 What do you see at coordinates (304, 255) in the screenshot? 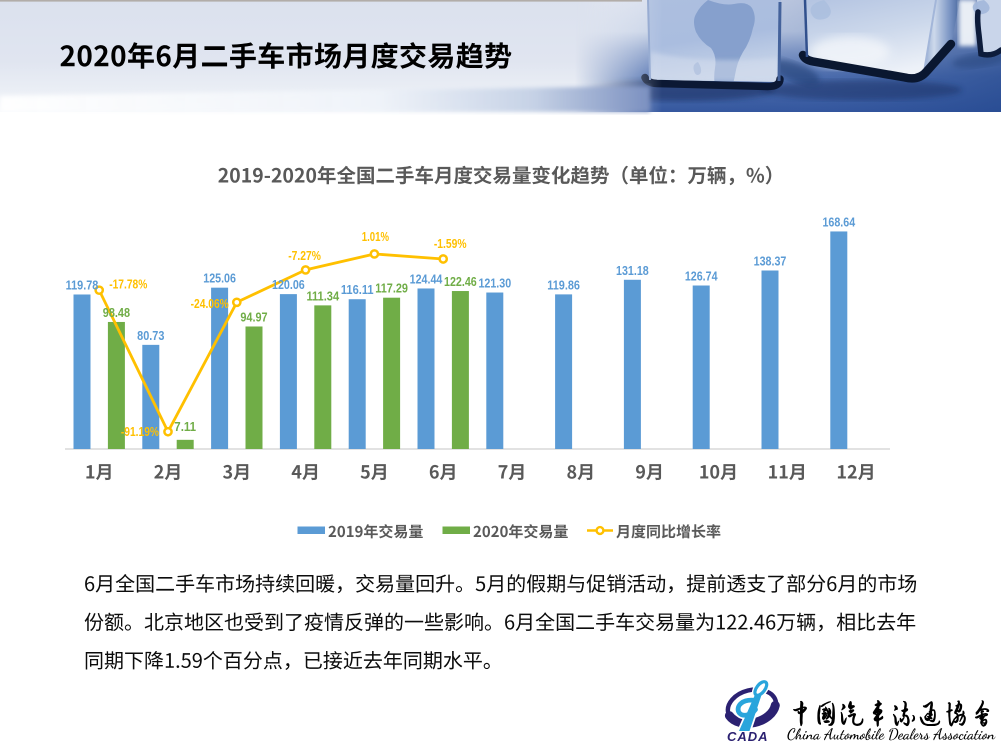
I see `svg-text: -7.27%` at bounding box center [304, 255].